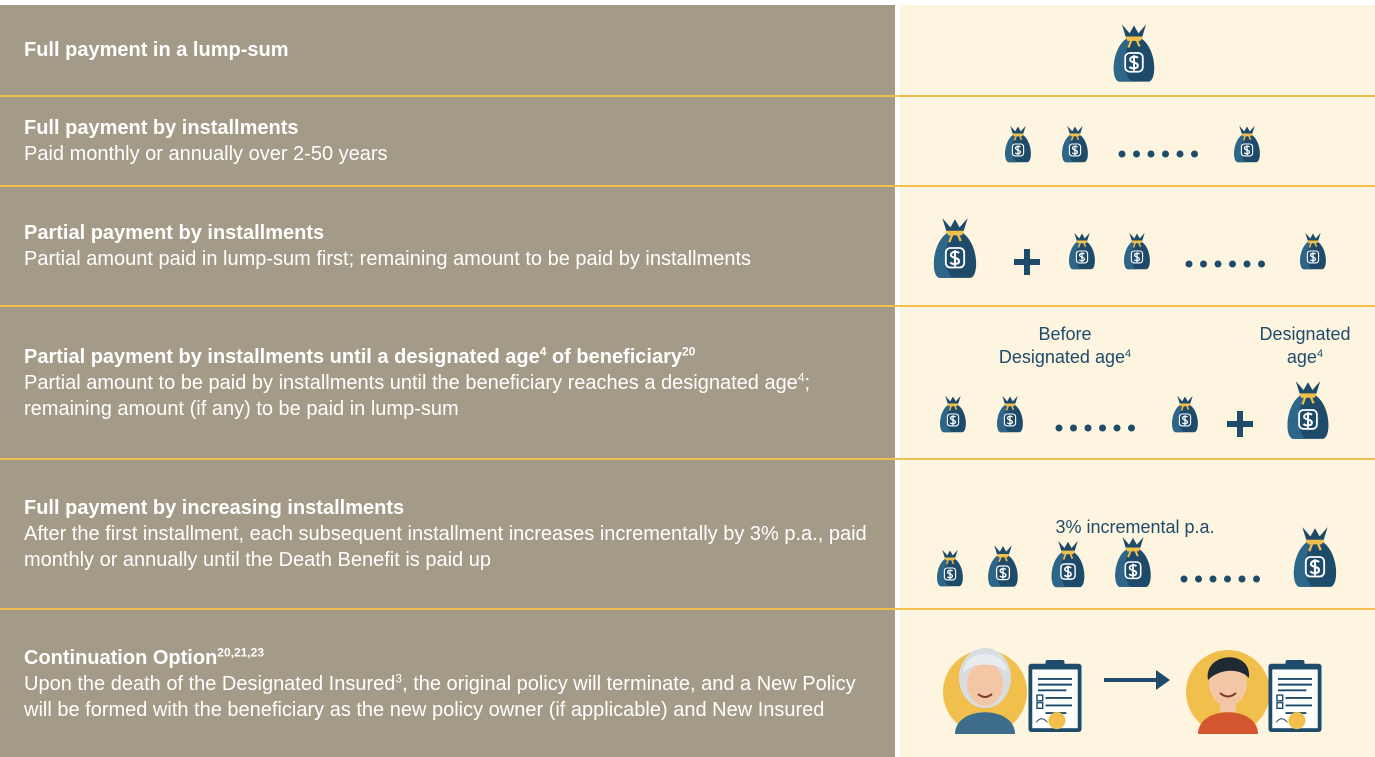 Image resolution: width=1375 pixels, height=757 pixels. I want to click on text: Upon the death of the Designated Insured, so click(210, 683).